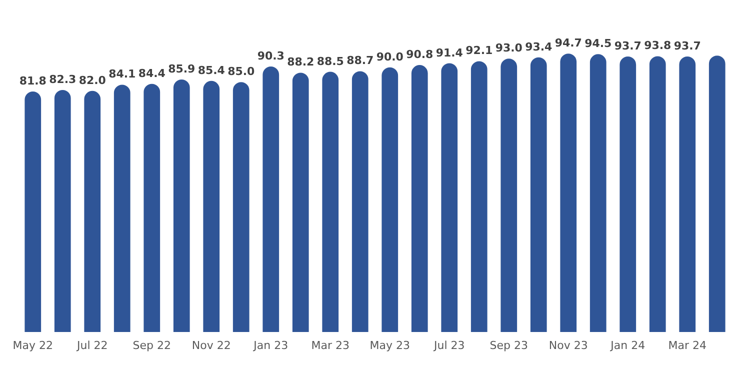 The image size is (750, 375). What do you see at coordinates (32, 81) in the screenshot?
I see `data-label: 81.8` at bounding box center [32, 81].